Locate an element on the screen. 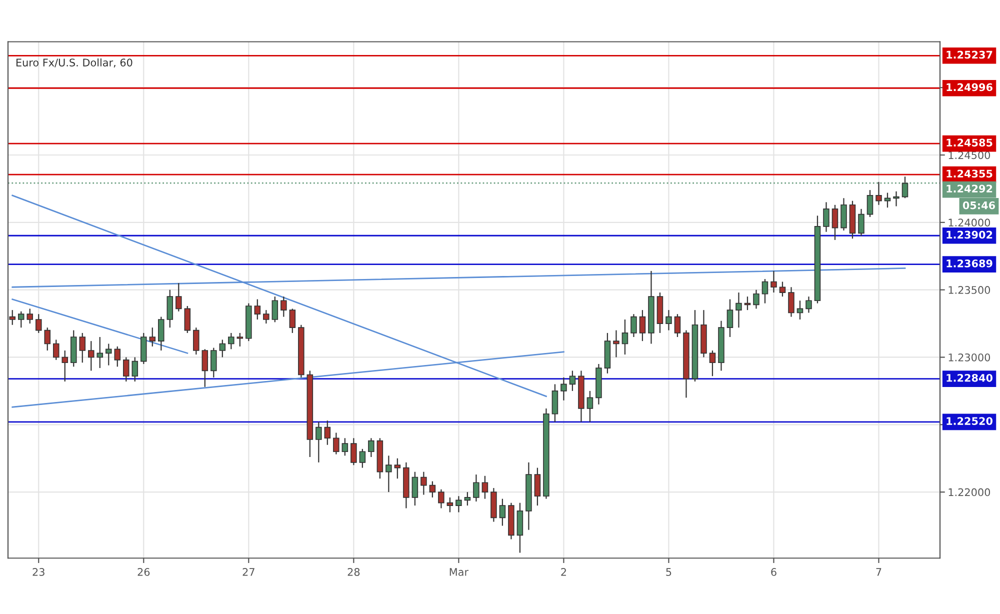 The image size is (1000, 614). y-tick-label: 1.22000 is located at coordinates (969, 492).